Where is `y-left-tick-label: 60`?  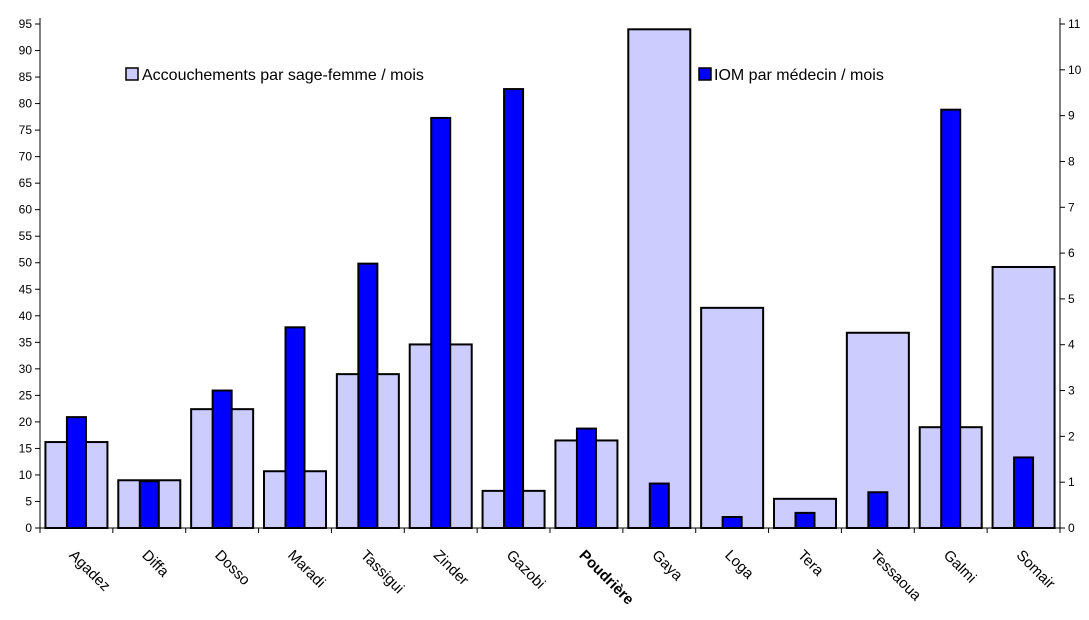 y-left-tick-label: 60 is located at coordinates (26, 210).